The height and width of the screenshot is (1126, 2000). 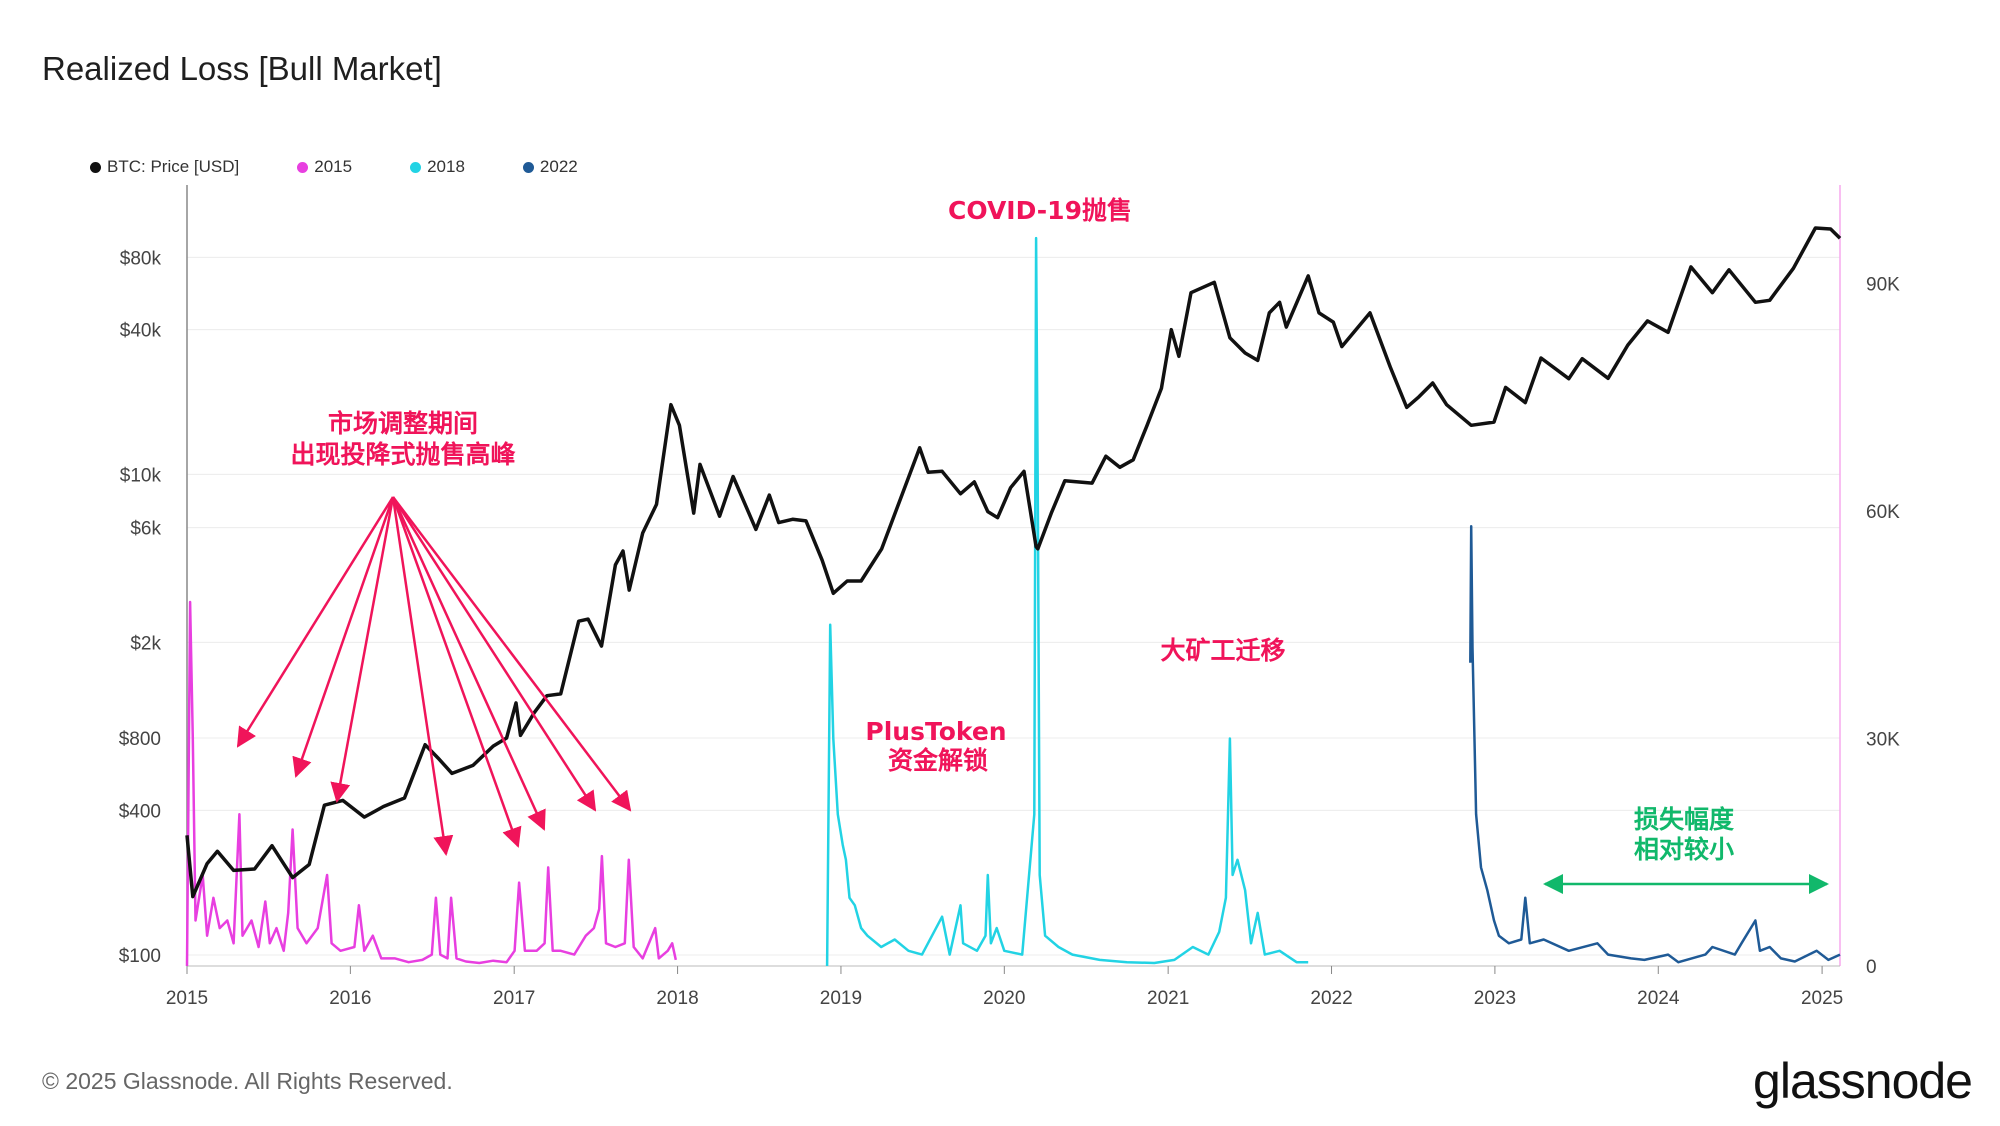 I want to click on legend-item-2022: 2022, so click(x=550, y=167).